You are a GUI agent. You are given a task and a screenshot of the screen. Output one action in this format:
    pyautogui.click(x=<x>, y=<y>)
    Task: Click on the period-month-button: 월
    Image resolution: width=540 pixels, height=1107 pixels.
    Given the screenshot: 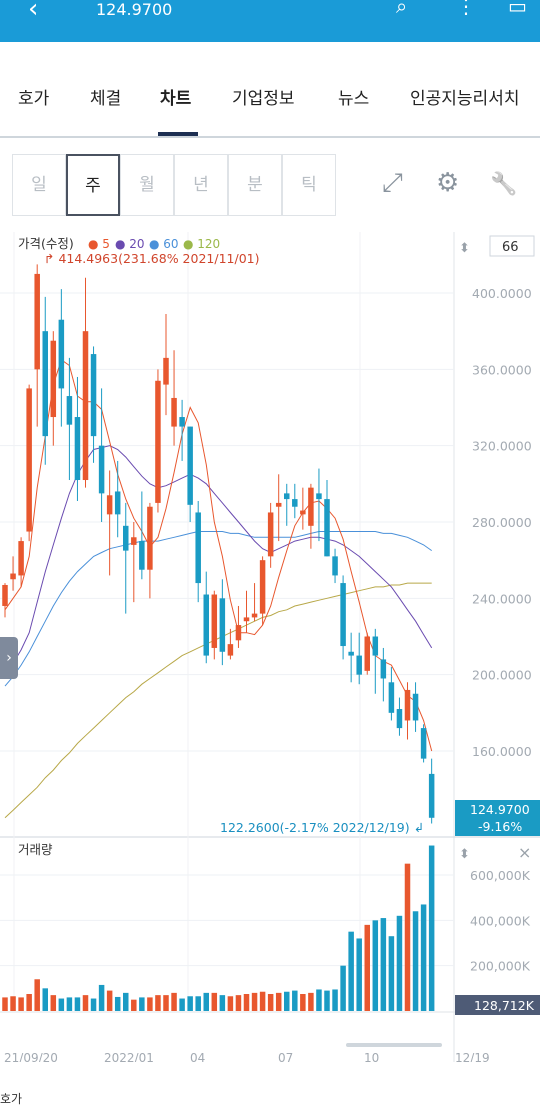 What is the action you would take?
    pyautogui.click(x=147, y=185)
    